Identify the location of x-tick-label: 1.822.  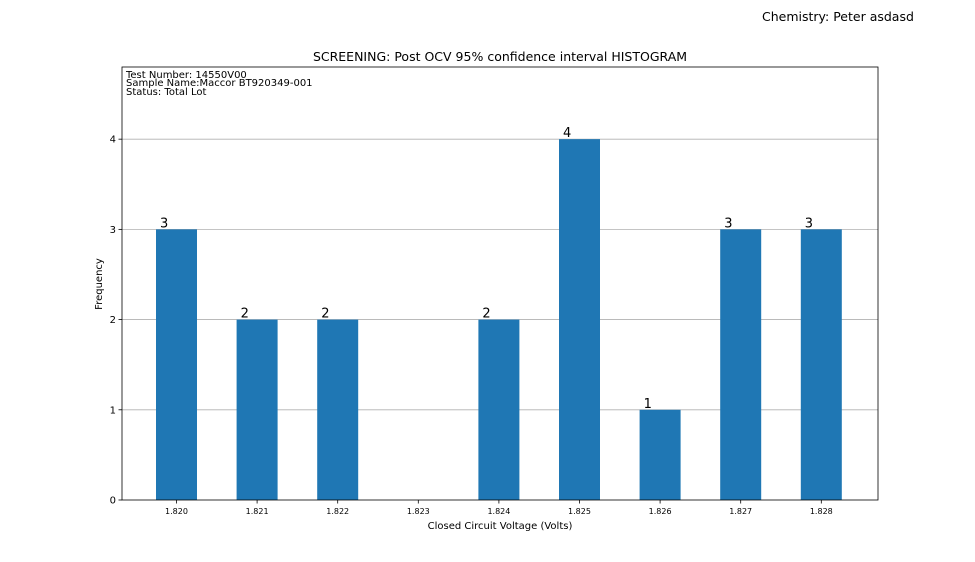
(337, 511).